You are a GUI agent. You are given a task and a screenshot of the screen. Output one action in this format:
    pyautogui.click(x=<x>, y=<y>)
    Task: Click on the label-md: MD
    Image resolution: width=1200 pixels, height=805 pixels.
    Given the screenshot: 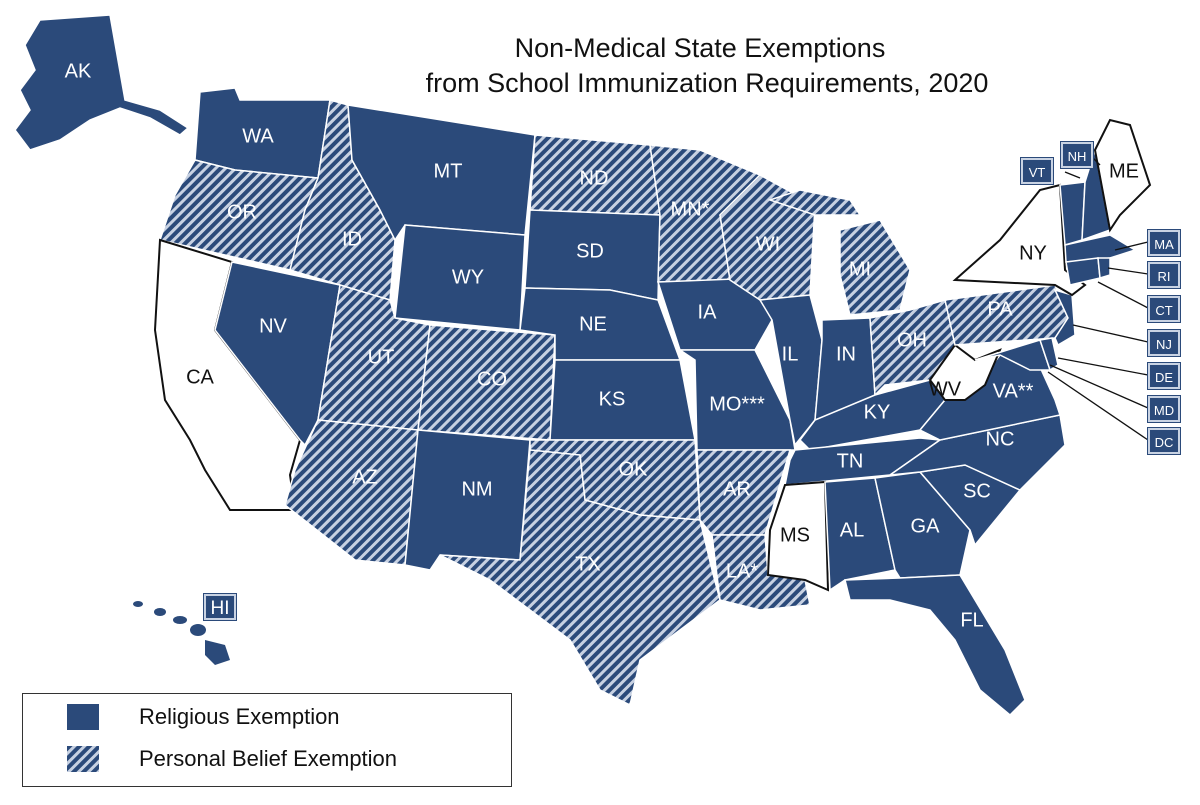 What is the action you would take?
    pyautogui.click(x=1164, y=409)
    